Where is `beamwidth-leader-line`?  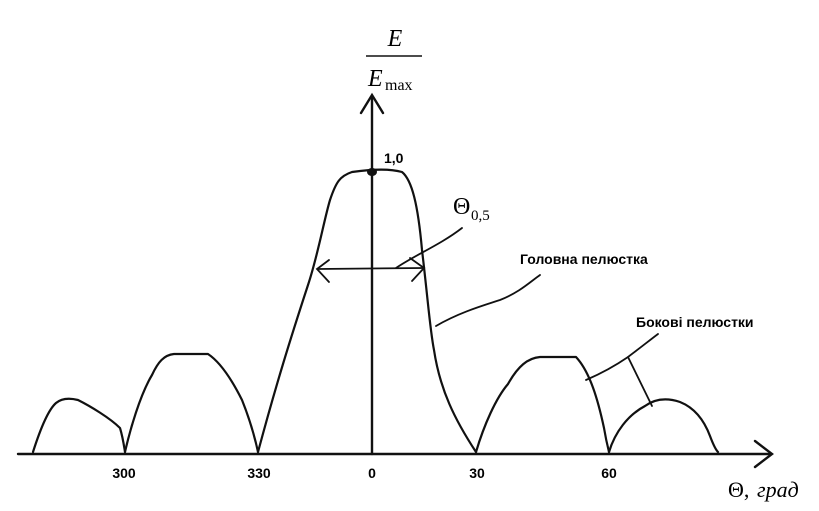 beamwidth-leader-line is located at coordinates (429, 248).